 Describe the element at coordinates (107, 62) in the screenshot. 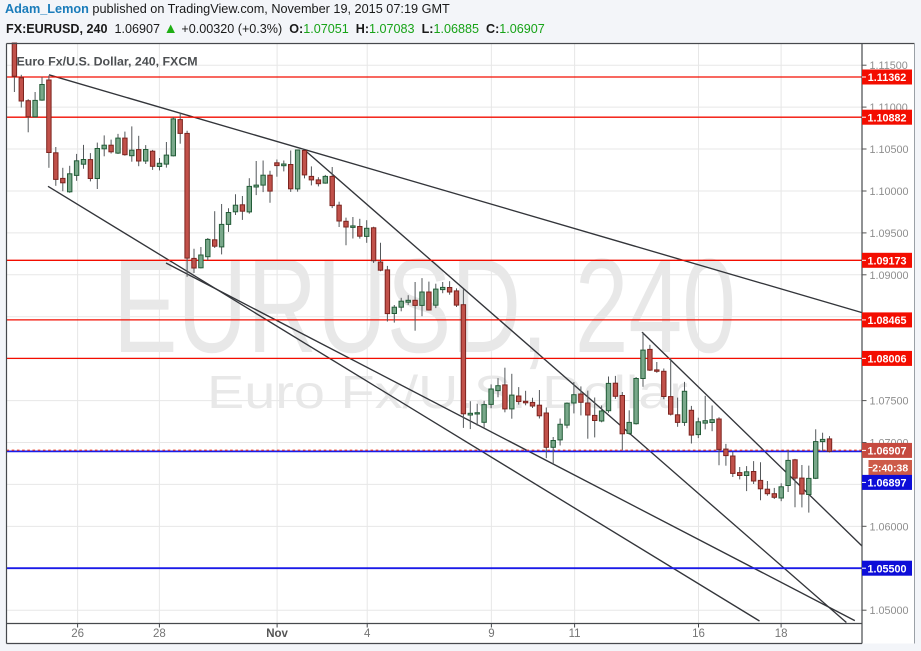

I see `svg-text: Euro Fx/U.S. Dollar, 240, FXCM` at that location.